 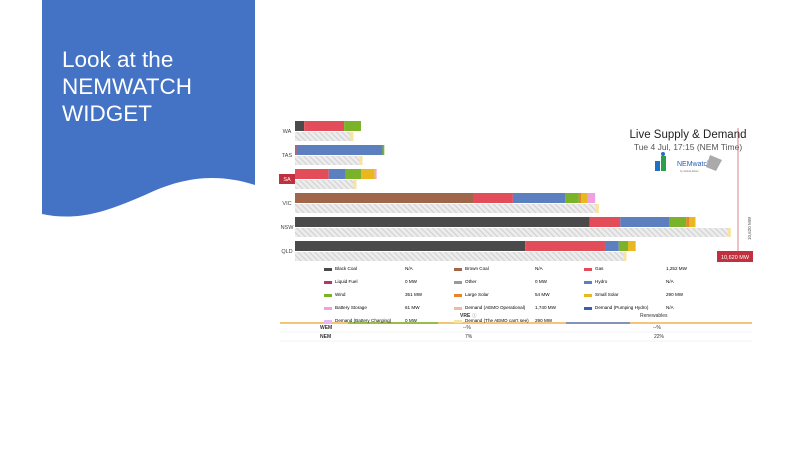 I want to click on bar-wa-black-coal, so click(x=300, y=126).